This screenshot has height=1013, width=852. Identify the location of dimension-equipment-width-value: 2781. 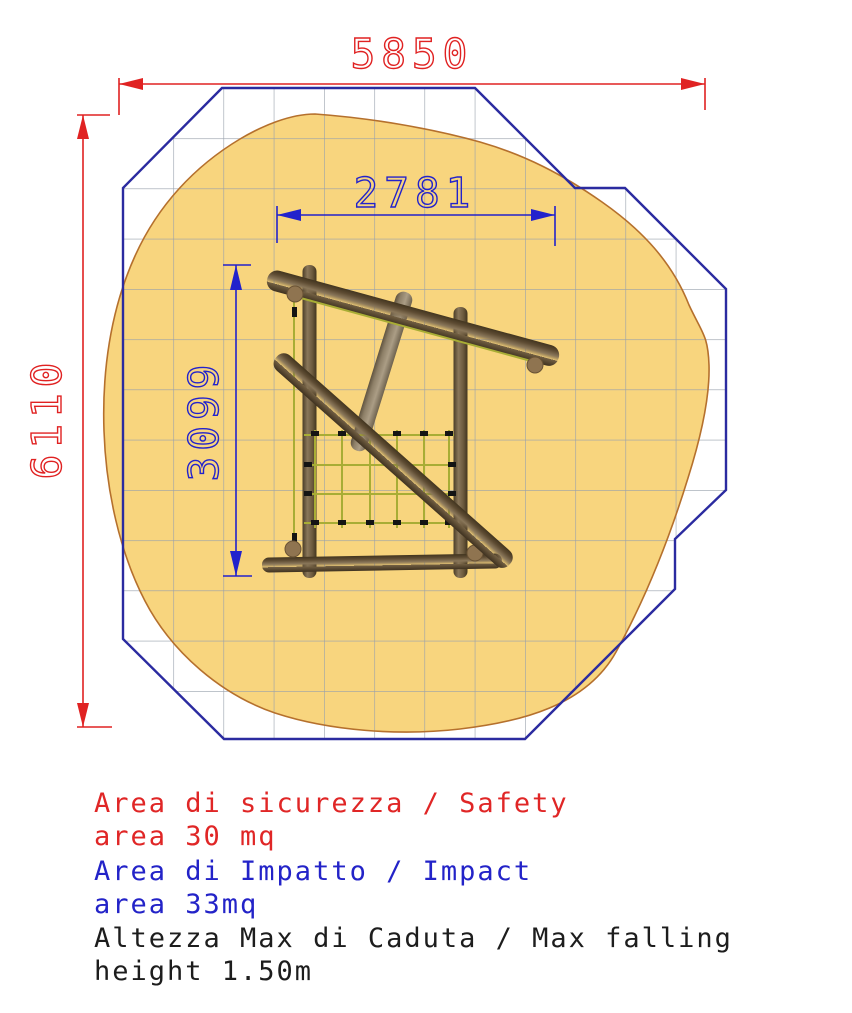
(415, 193).